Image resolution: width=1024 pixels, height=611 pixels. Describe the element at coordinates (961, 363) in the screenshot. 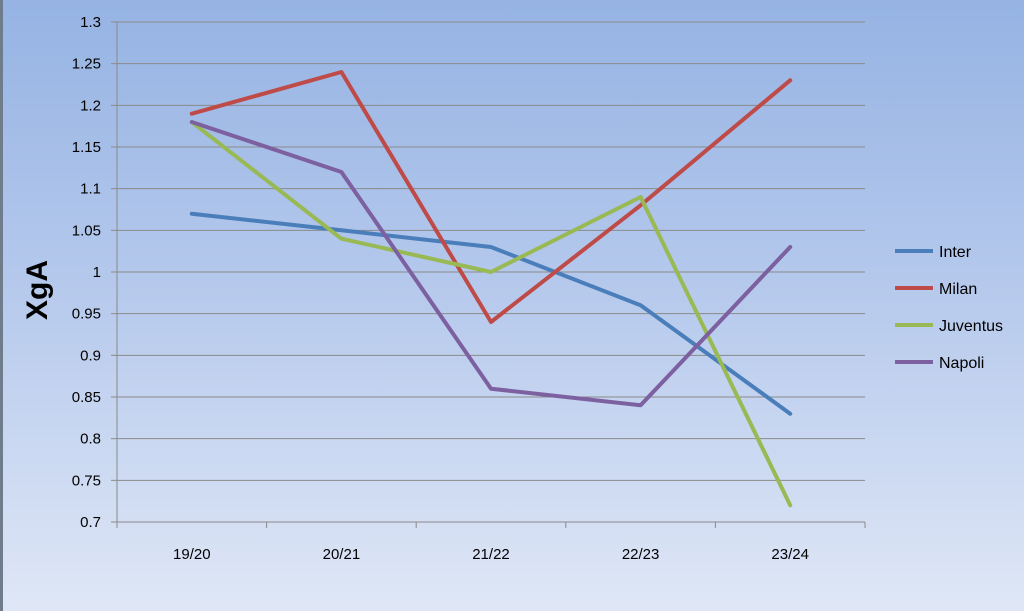

I see `legend-label-napoli: Napoli` at that location.